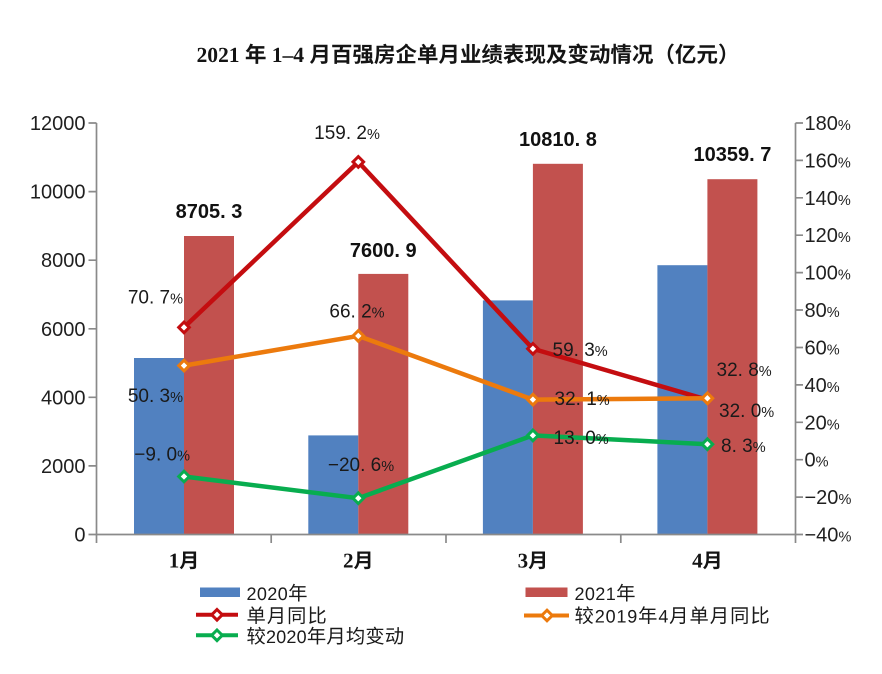  What do you see at coordinates (155, 298) in the screenshot?
I see `svg-text: 70. 7%` at bounding box center [155, 298].